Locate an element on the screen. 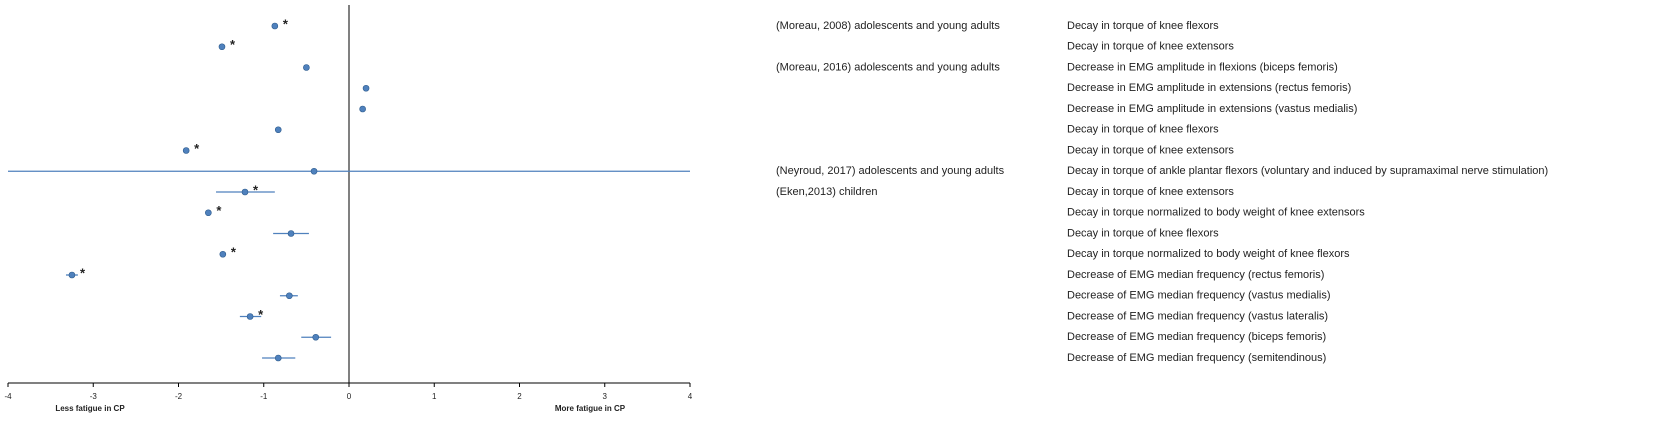 The height and width of the screenshot is (444, 1662). x-tick-label: 4 is located at coordinates (690, 396).